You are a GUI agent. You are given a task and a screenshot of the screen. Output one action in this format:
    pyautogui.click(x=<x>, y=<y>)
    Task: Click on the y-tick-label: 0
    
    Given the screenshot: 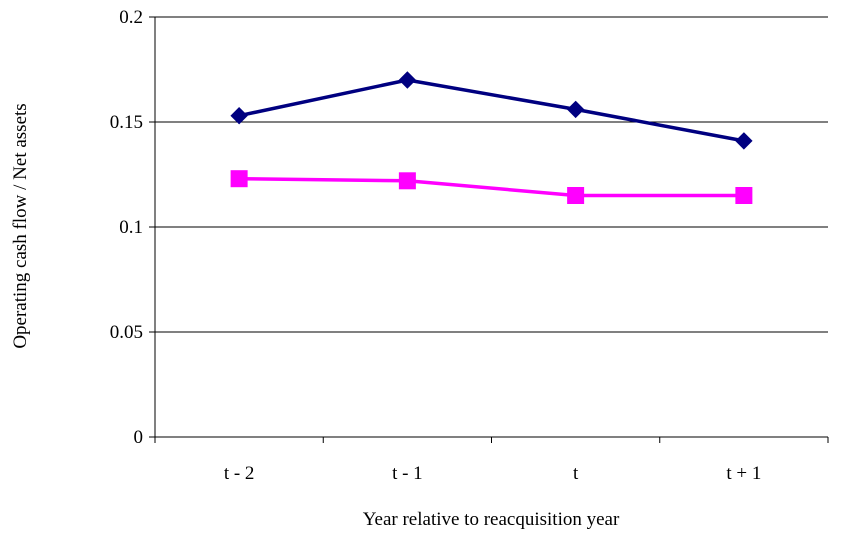 What is the action you would take?
    pyautogui.click(x=139, y=437)
    